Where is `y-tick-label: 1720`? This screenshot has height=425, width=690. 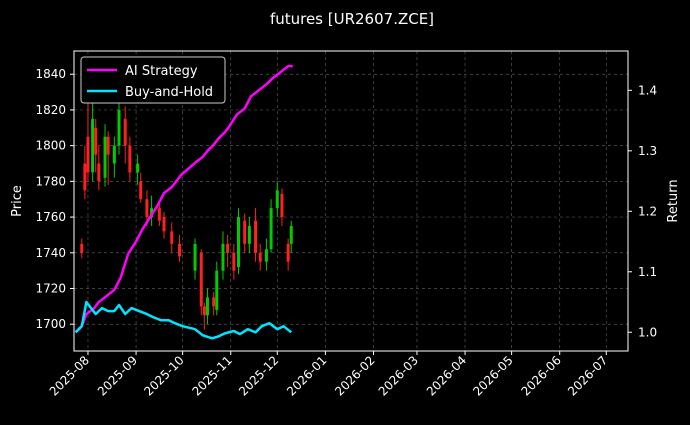 y-tick-label: 1720 is located at coordinates (50, 289).